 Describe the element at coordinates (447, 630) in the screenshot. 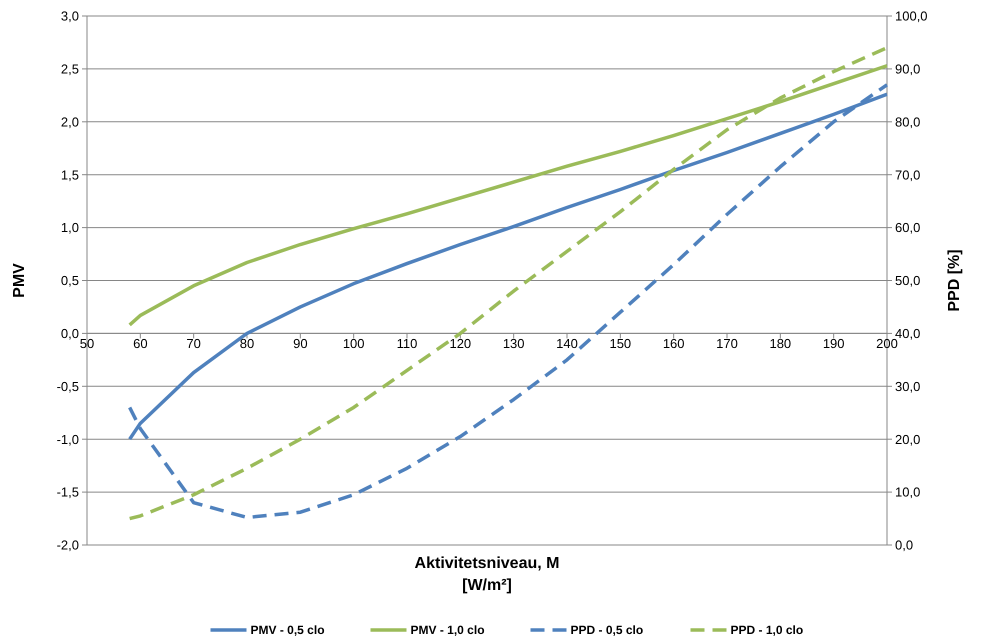

I see `legend-label: PMV - 1,0 clo` at that location.